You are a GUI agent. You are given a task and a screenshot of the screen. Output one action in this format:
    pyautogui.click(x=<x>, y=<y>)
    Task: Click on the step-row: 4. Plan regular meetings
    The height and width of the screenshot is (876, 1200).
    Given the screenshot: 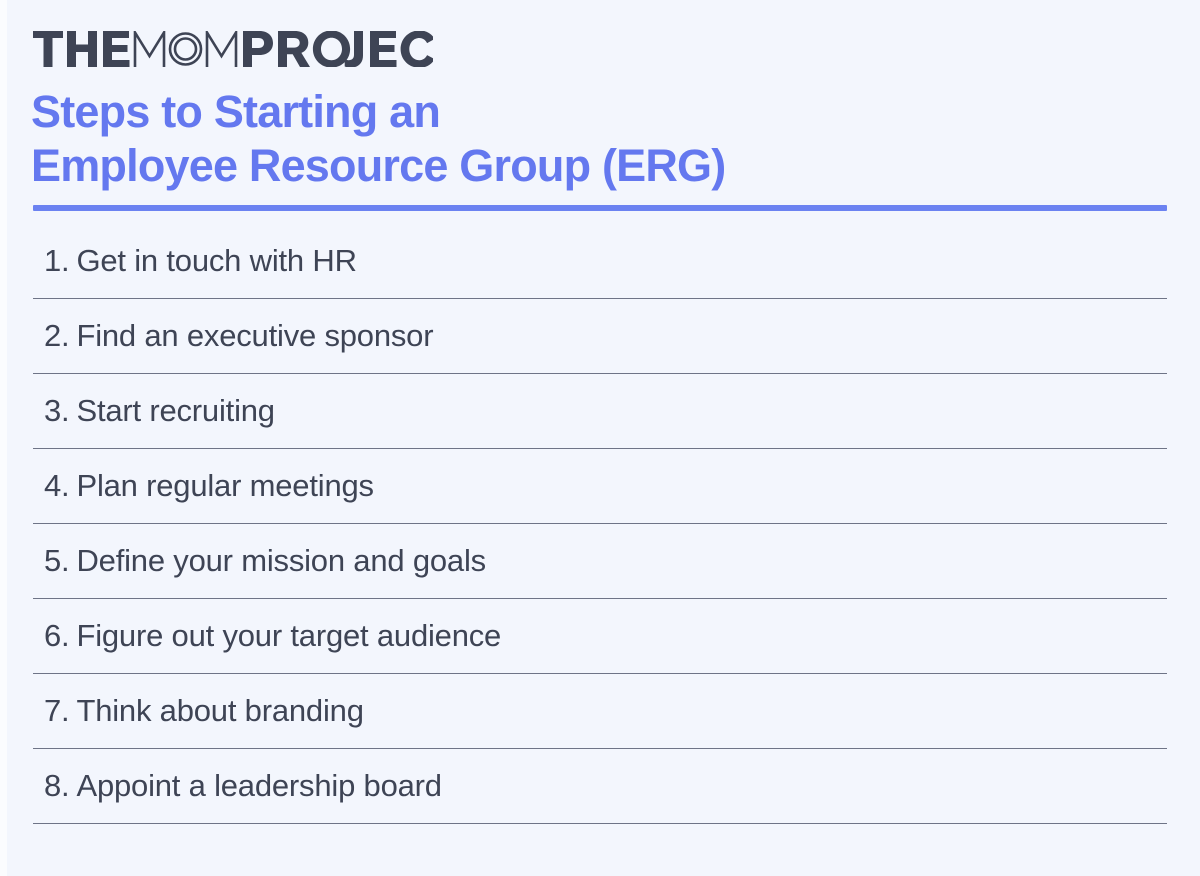 What is the action you would take?
    pyautogui.click(x=600, y=486)
    